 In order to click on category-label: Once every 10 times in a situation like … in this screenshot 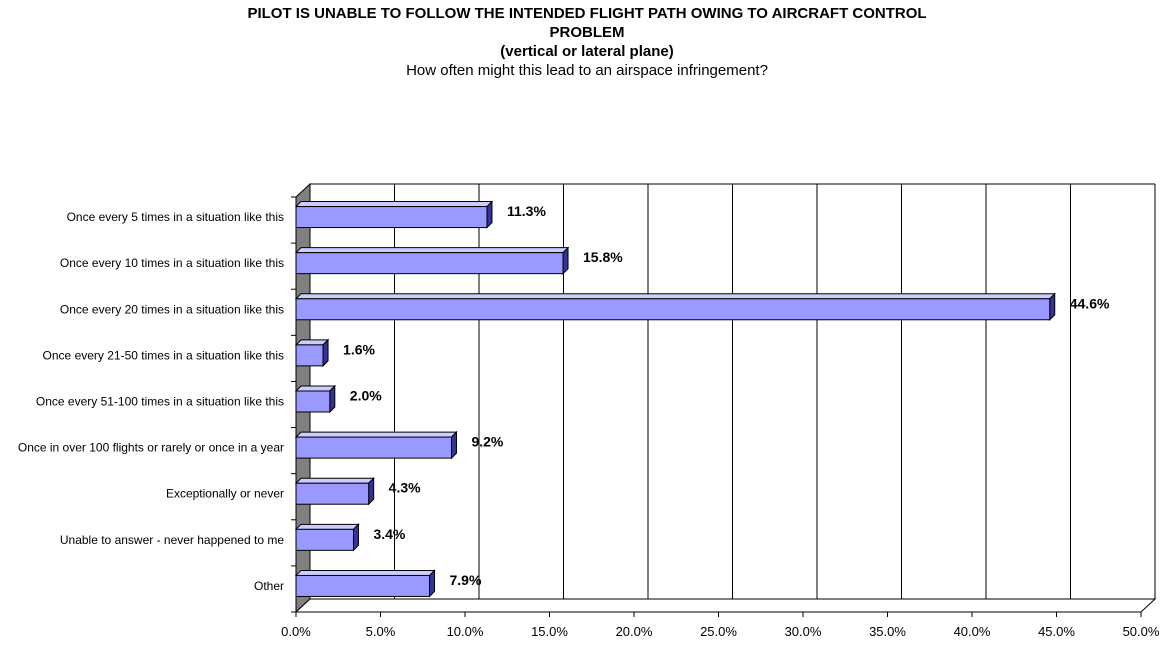, I will do `click(172, 263)`.